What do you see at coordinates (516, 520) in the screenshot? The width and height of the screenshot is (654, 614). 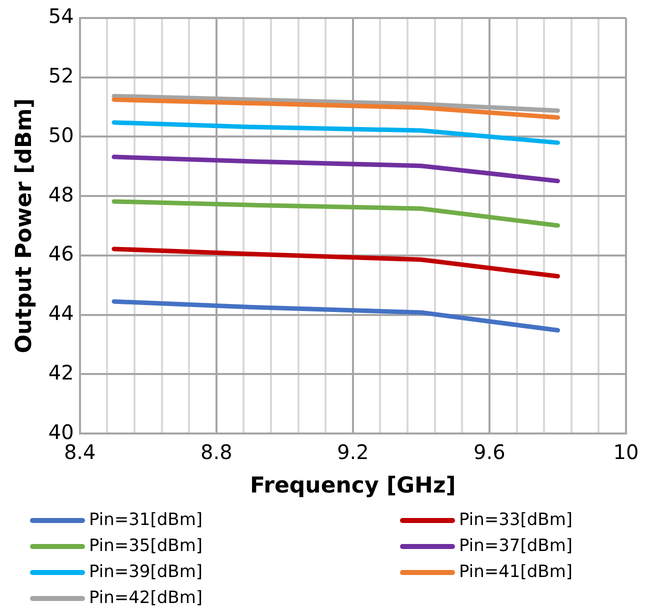 I see `legend-label: Pin=33[dBm]` at bounding box center [516, 520].